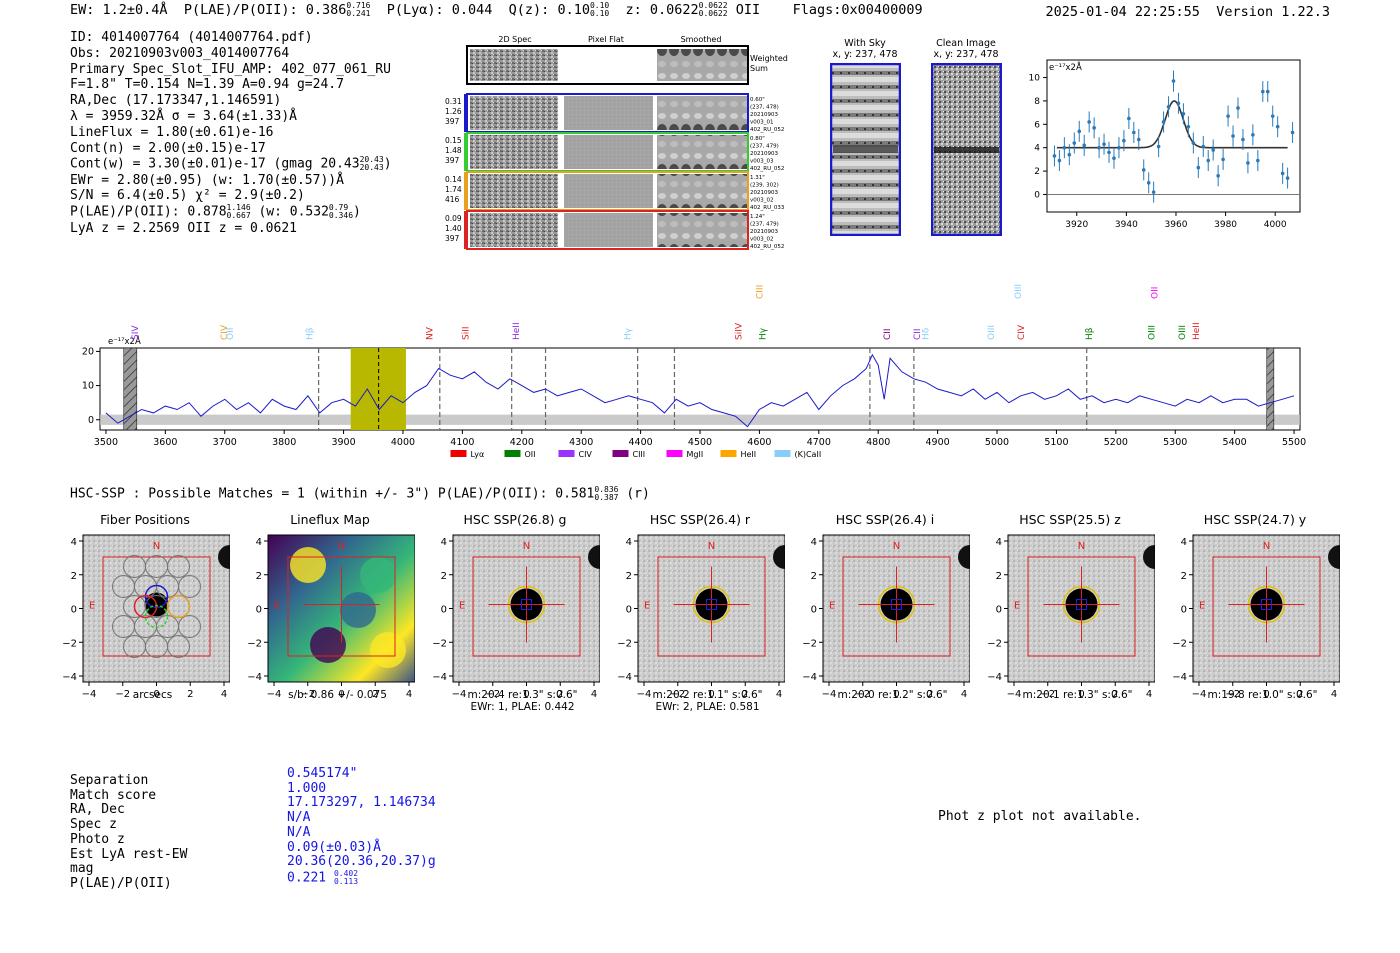  What do you see at coordinates (343, 442) in the screenshot?
I see `spectrum-x-tick-label: 3900` at bounding box center [343, 442].